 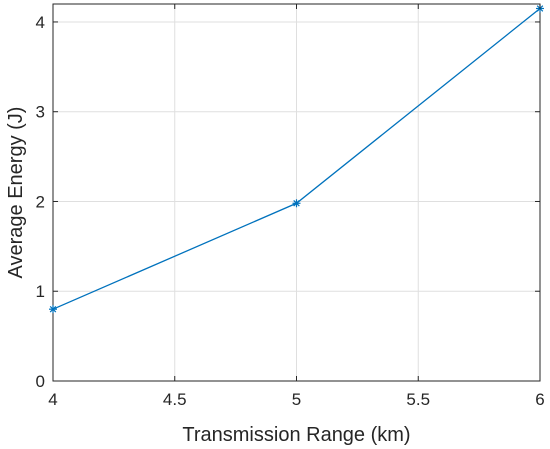 What do you see at coordinates (40, 112) in the screenshot?
I see `y-tick-label: 3` at bounding box center [40, 112].